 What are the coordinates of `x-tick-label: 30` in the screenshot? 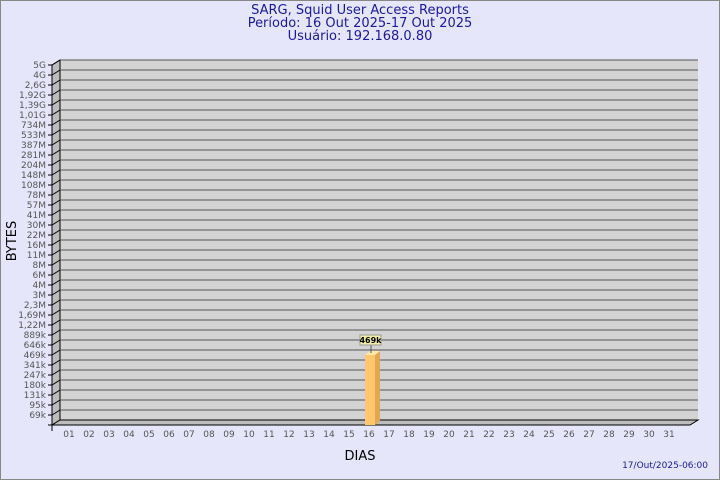 It's located at (649, 435).